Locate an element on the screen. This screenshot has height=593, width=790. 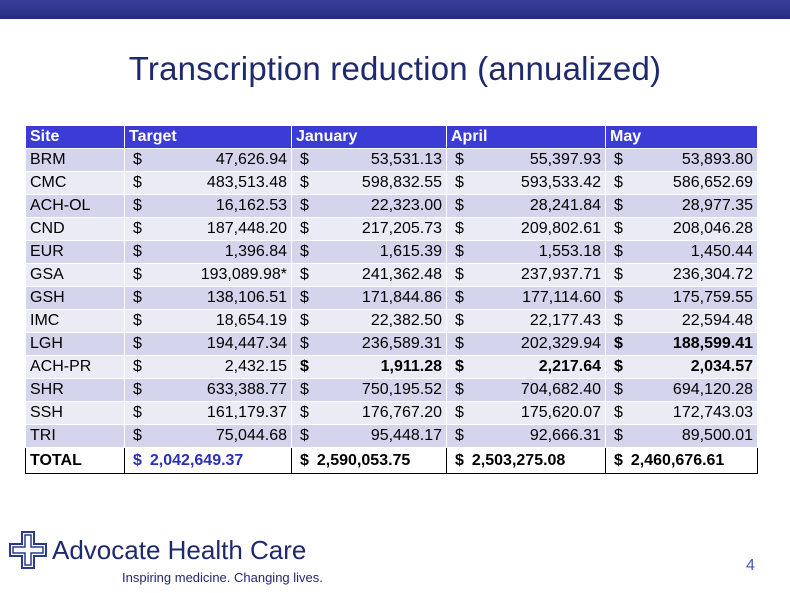
cell-value: 55,397.93 is located at coordinates (565, 159).